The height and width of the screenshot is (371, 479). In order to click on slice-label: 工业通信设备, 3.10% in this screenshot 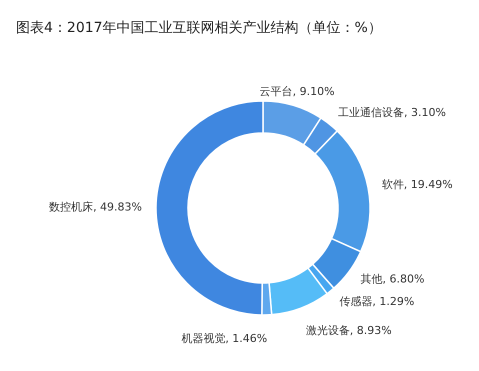, I will do `click(392, 113)`.